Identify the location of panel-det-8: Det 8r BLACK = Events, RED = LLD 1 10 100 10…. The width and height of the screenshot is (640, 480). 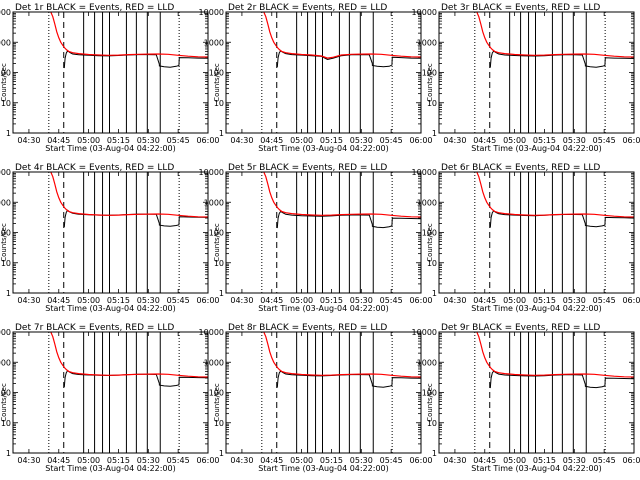
(316, 398).